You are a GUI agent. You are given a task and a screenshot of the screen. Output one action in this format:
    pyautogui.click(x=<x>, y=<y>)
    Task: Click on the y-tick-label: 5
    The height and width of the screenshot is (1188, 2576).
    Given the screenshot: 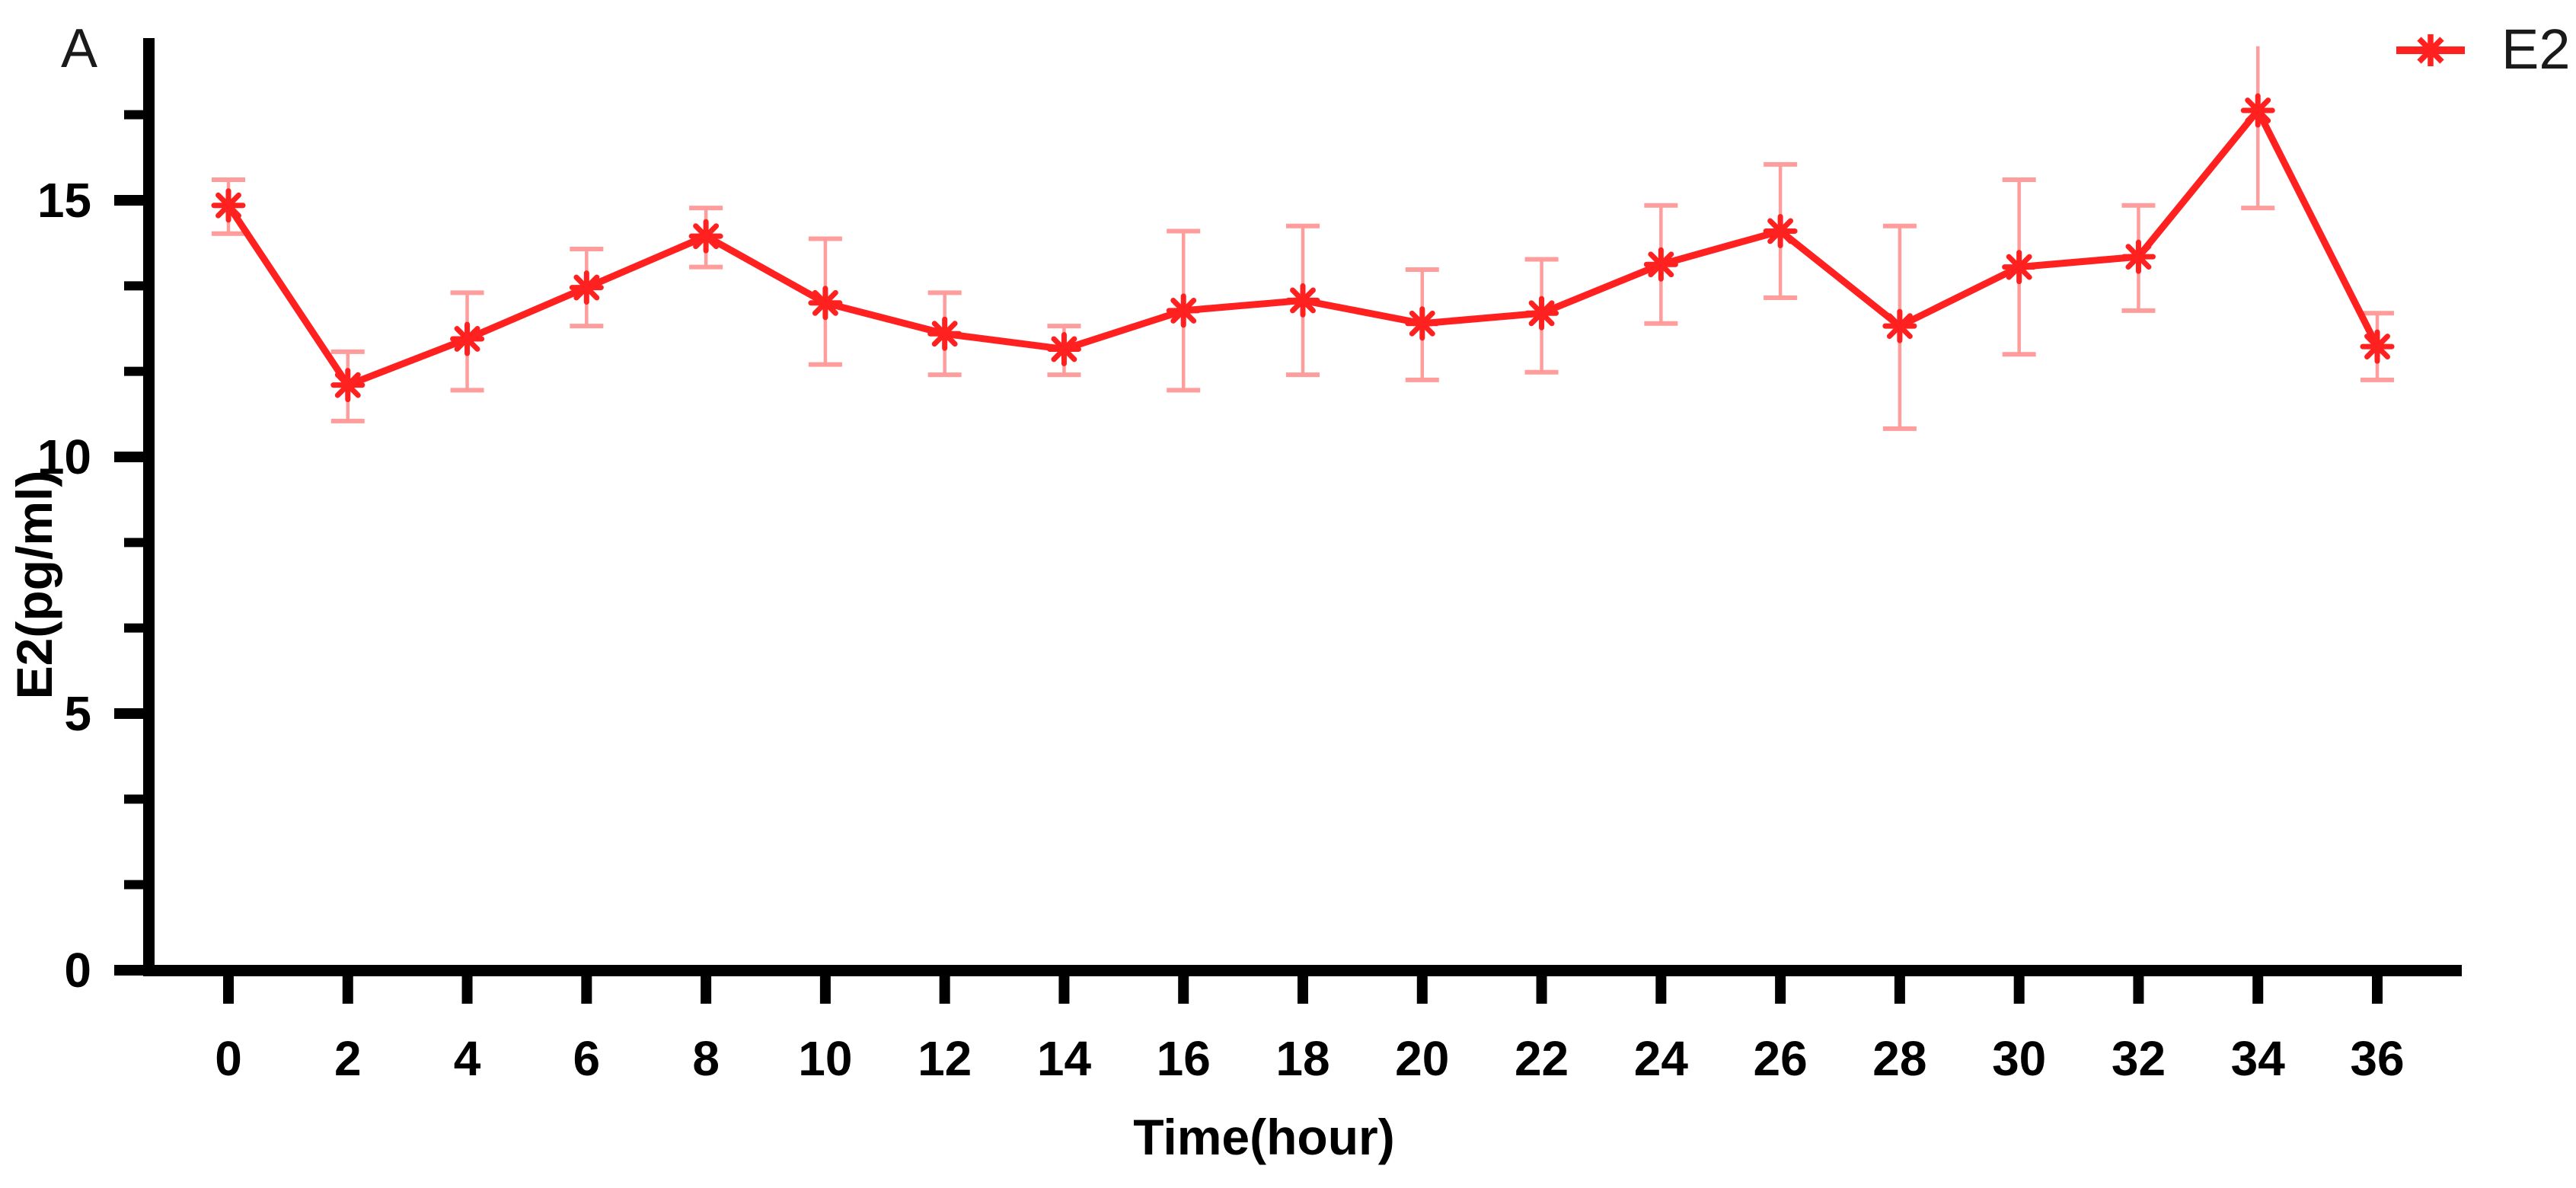 What is the action you would take?
    pyautogui.click(x=77, y=713)
    